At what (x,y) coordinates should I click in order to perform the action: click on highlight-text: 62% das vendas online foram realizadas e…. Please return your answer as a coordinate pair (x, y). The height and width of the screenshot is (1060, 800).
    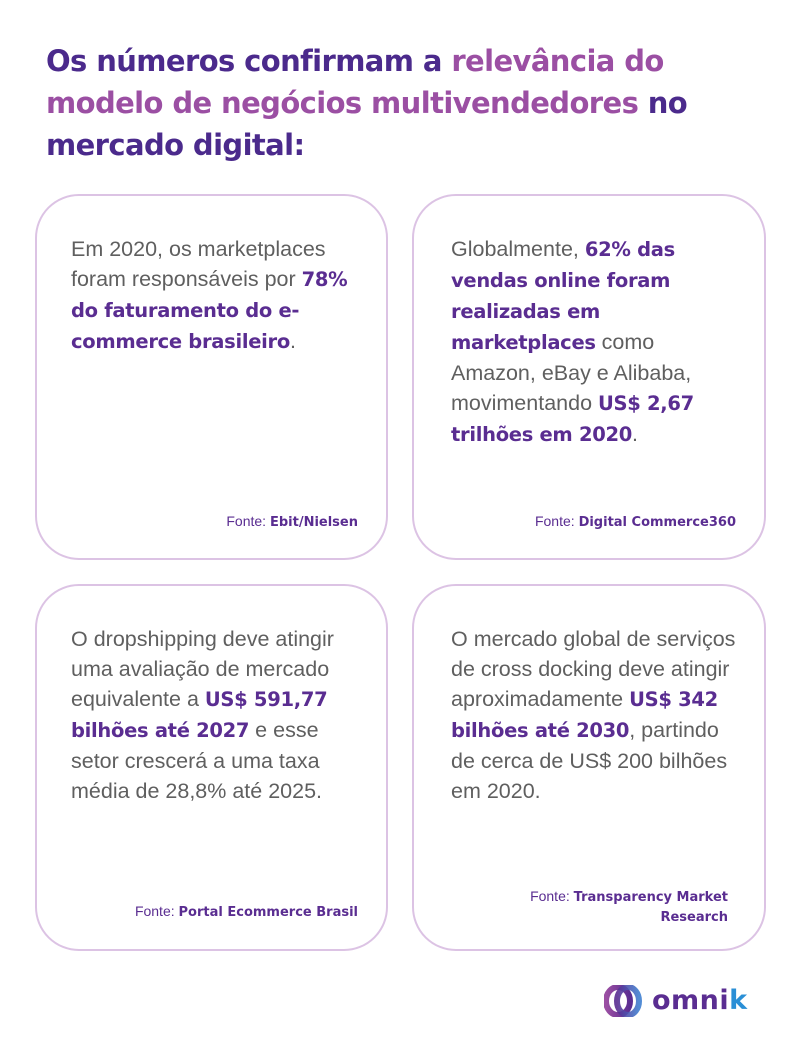
    Looking at the image, I should click on (563, 296).